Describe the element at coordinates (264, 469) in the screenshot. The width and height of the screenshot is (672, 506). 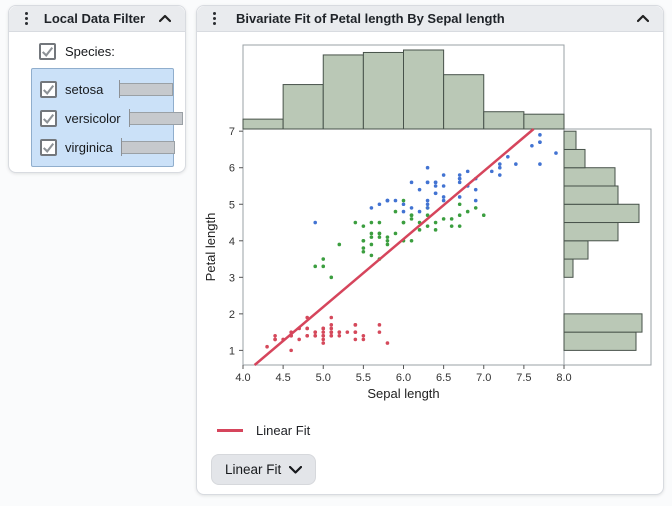
I see `linear-fit-menu-button: Linear Fit` at that location.